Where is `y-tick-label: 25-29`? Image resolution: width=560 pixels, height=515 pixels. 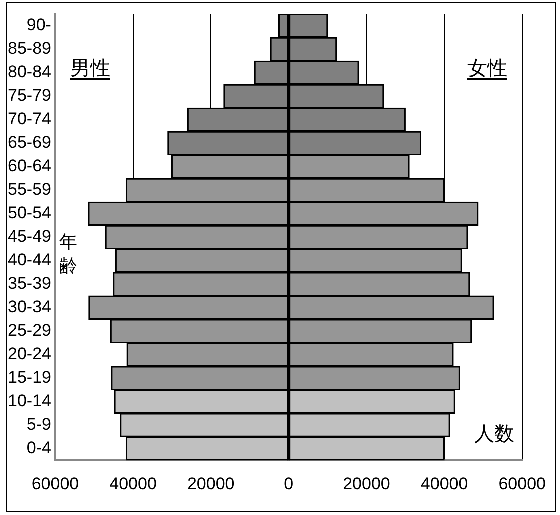 y-tick-label: 25-29 is located at coordinates (30, 330).